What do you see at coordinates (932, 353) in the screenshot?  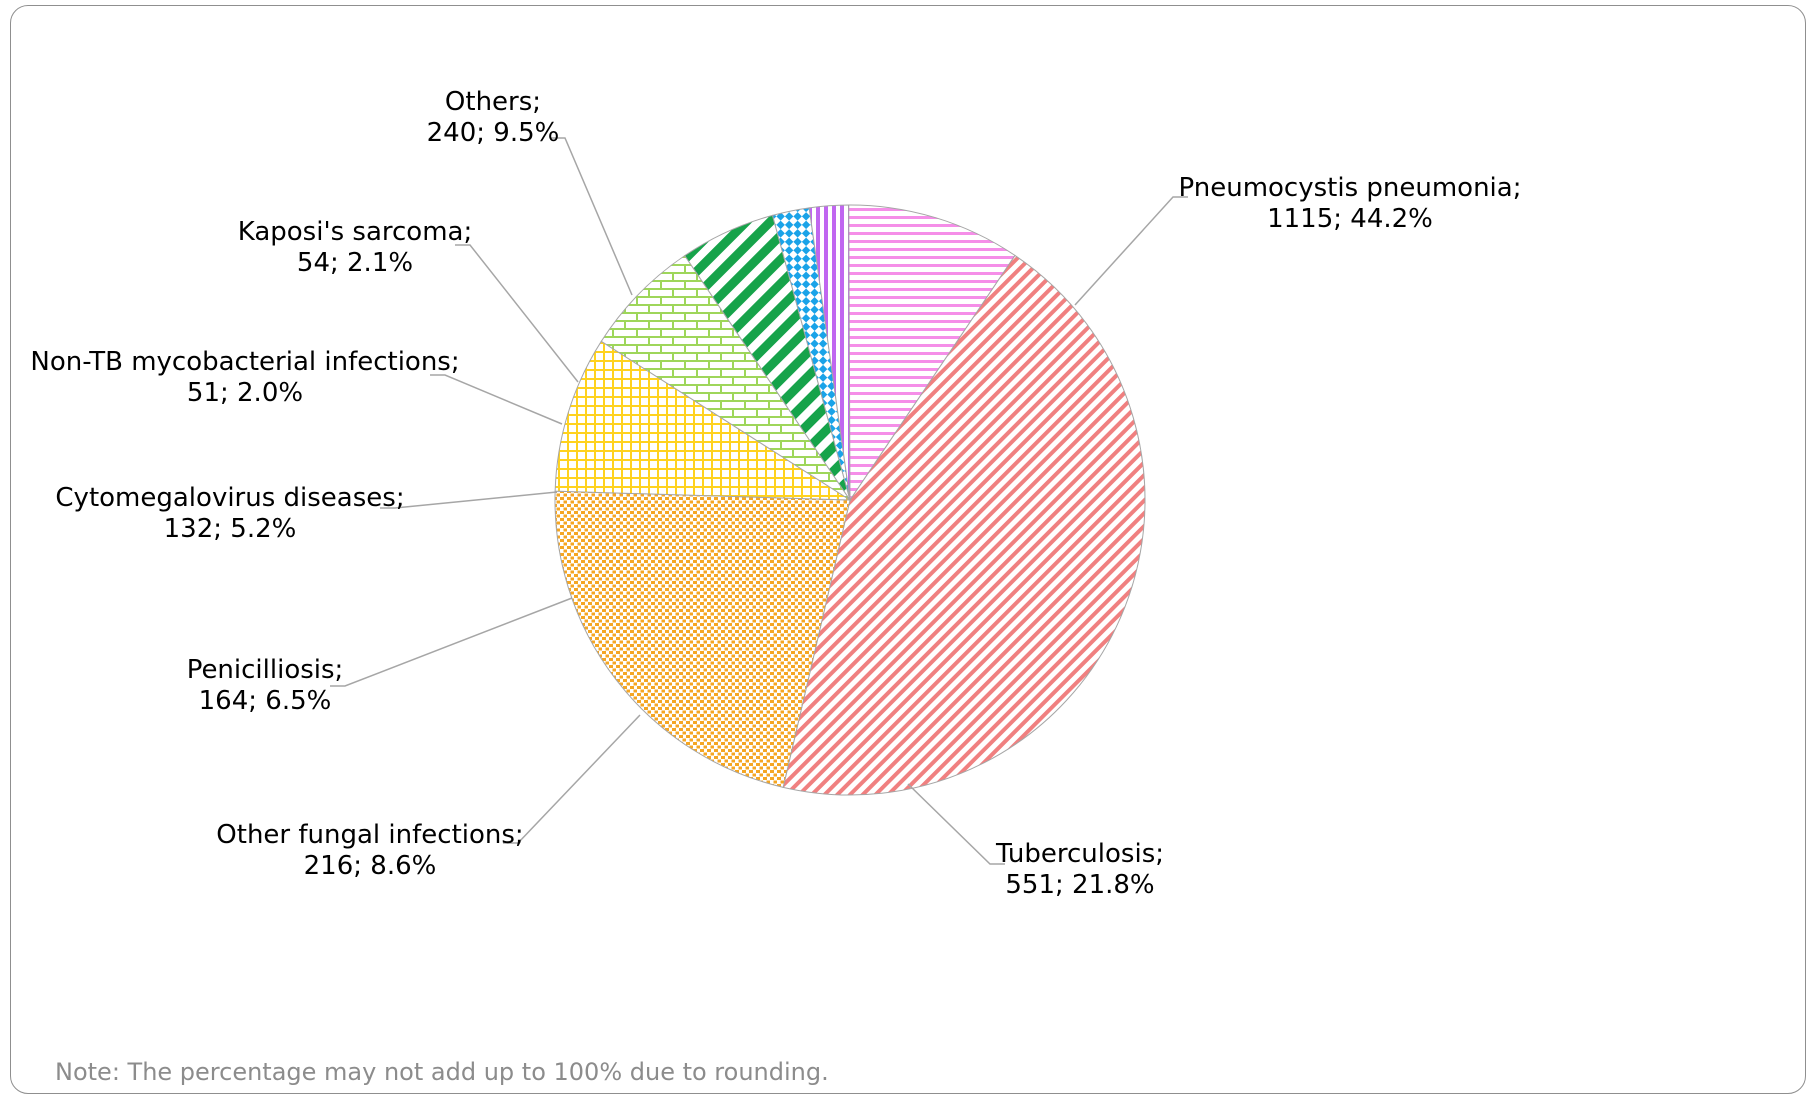 I see `pie-slice-others` at bounding box center [932, 353].